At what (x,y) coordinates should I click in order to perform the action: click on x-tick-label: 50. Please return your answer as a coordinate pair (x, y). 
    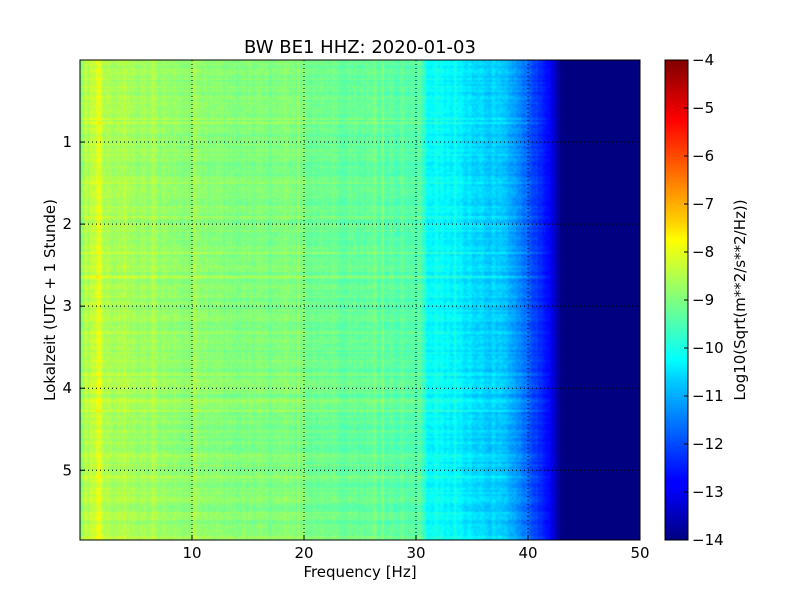
    Looking at the image, I should click on (639, 553).